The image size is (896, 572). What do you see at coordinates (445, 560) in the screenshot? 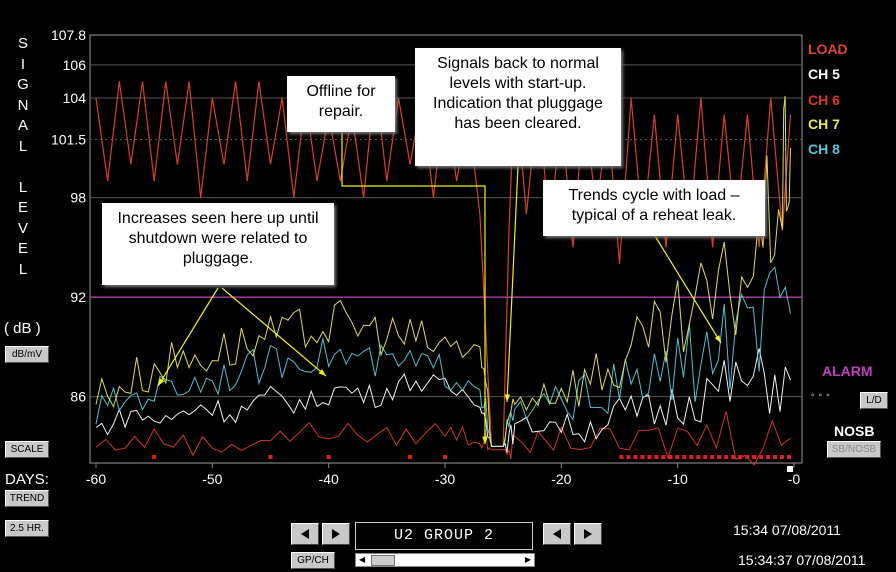
I see `time-scrollbar: ◀ ▶` at bounding box center [445, 560].